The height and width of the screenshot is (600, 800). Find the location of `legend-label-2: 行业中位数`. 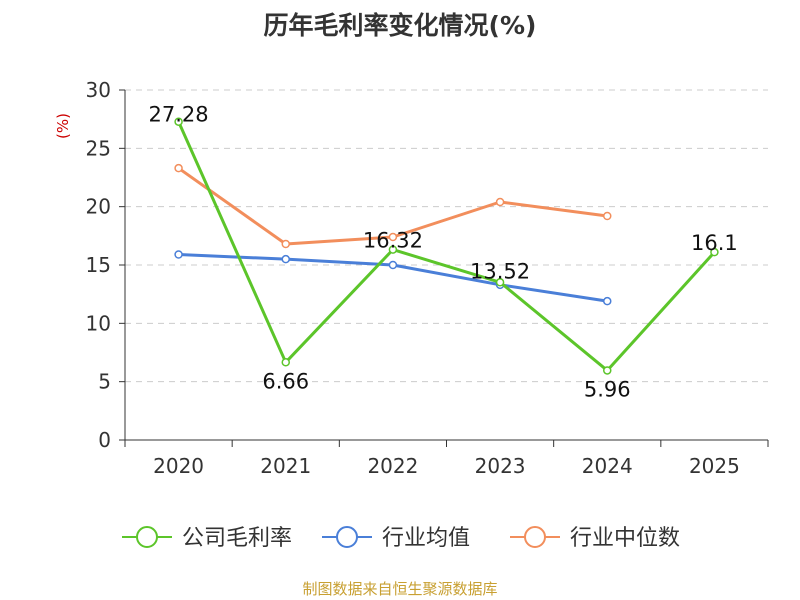

legend-label-2: 行业中位数 is located at coordinates (625, 538).